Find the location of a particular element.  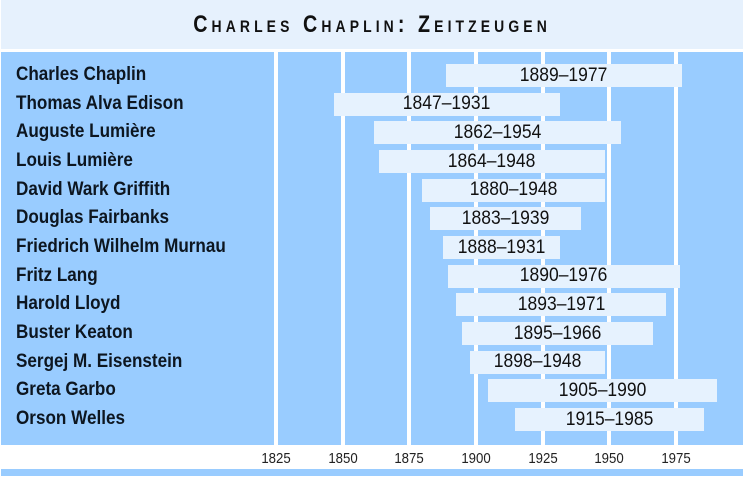

lifespan-bar: 1890–1976 is located at coordinates (564, 276).